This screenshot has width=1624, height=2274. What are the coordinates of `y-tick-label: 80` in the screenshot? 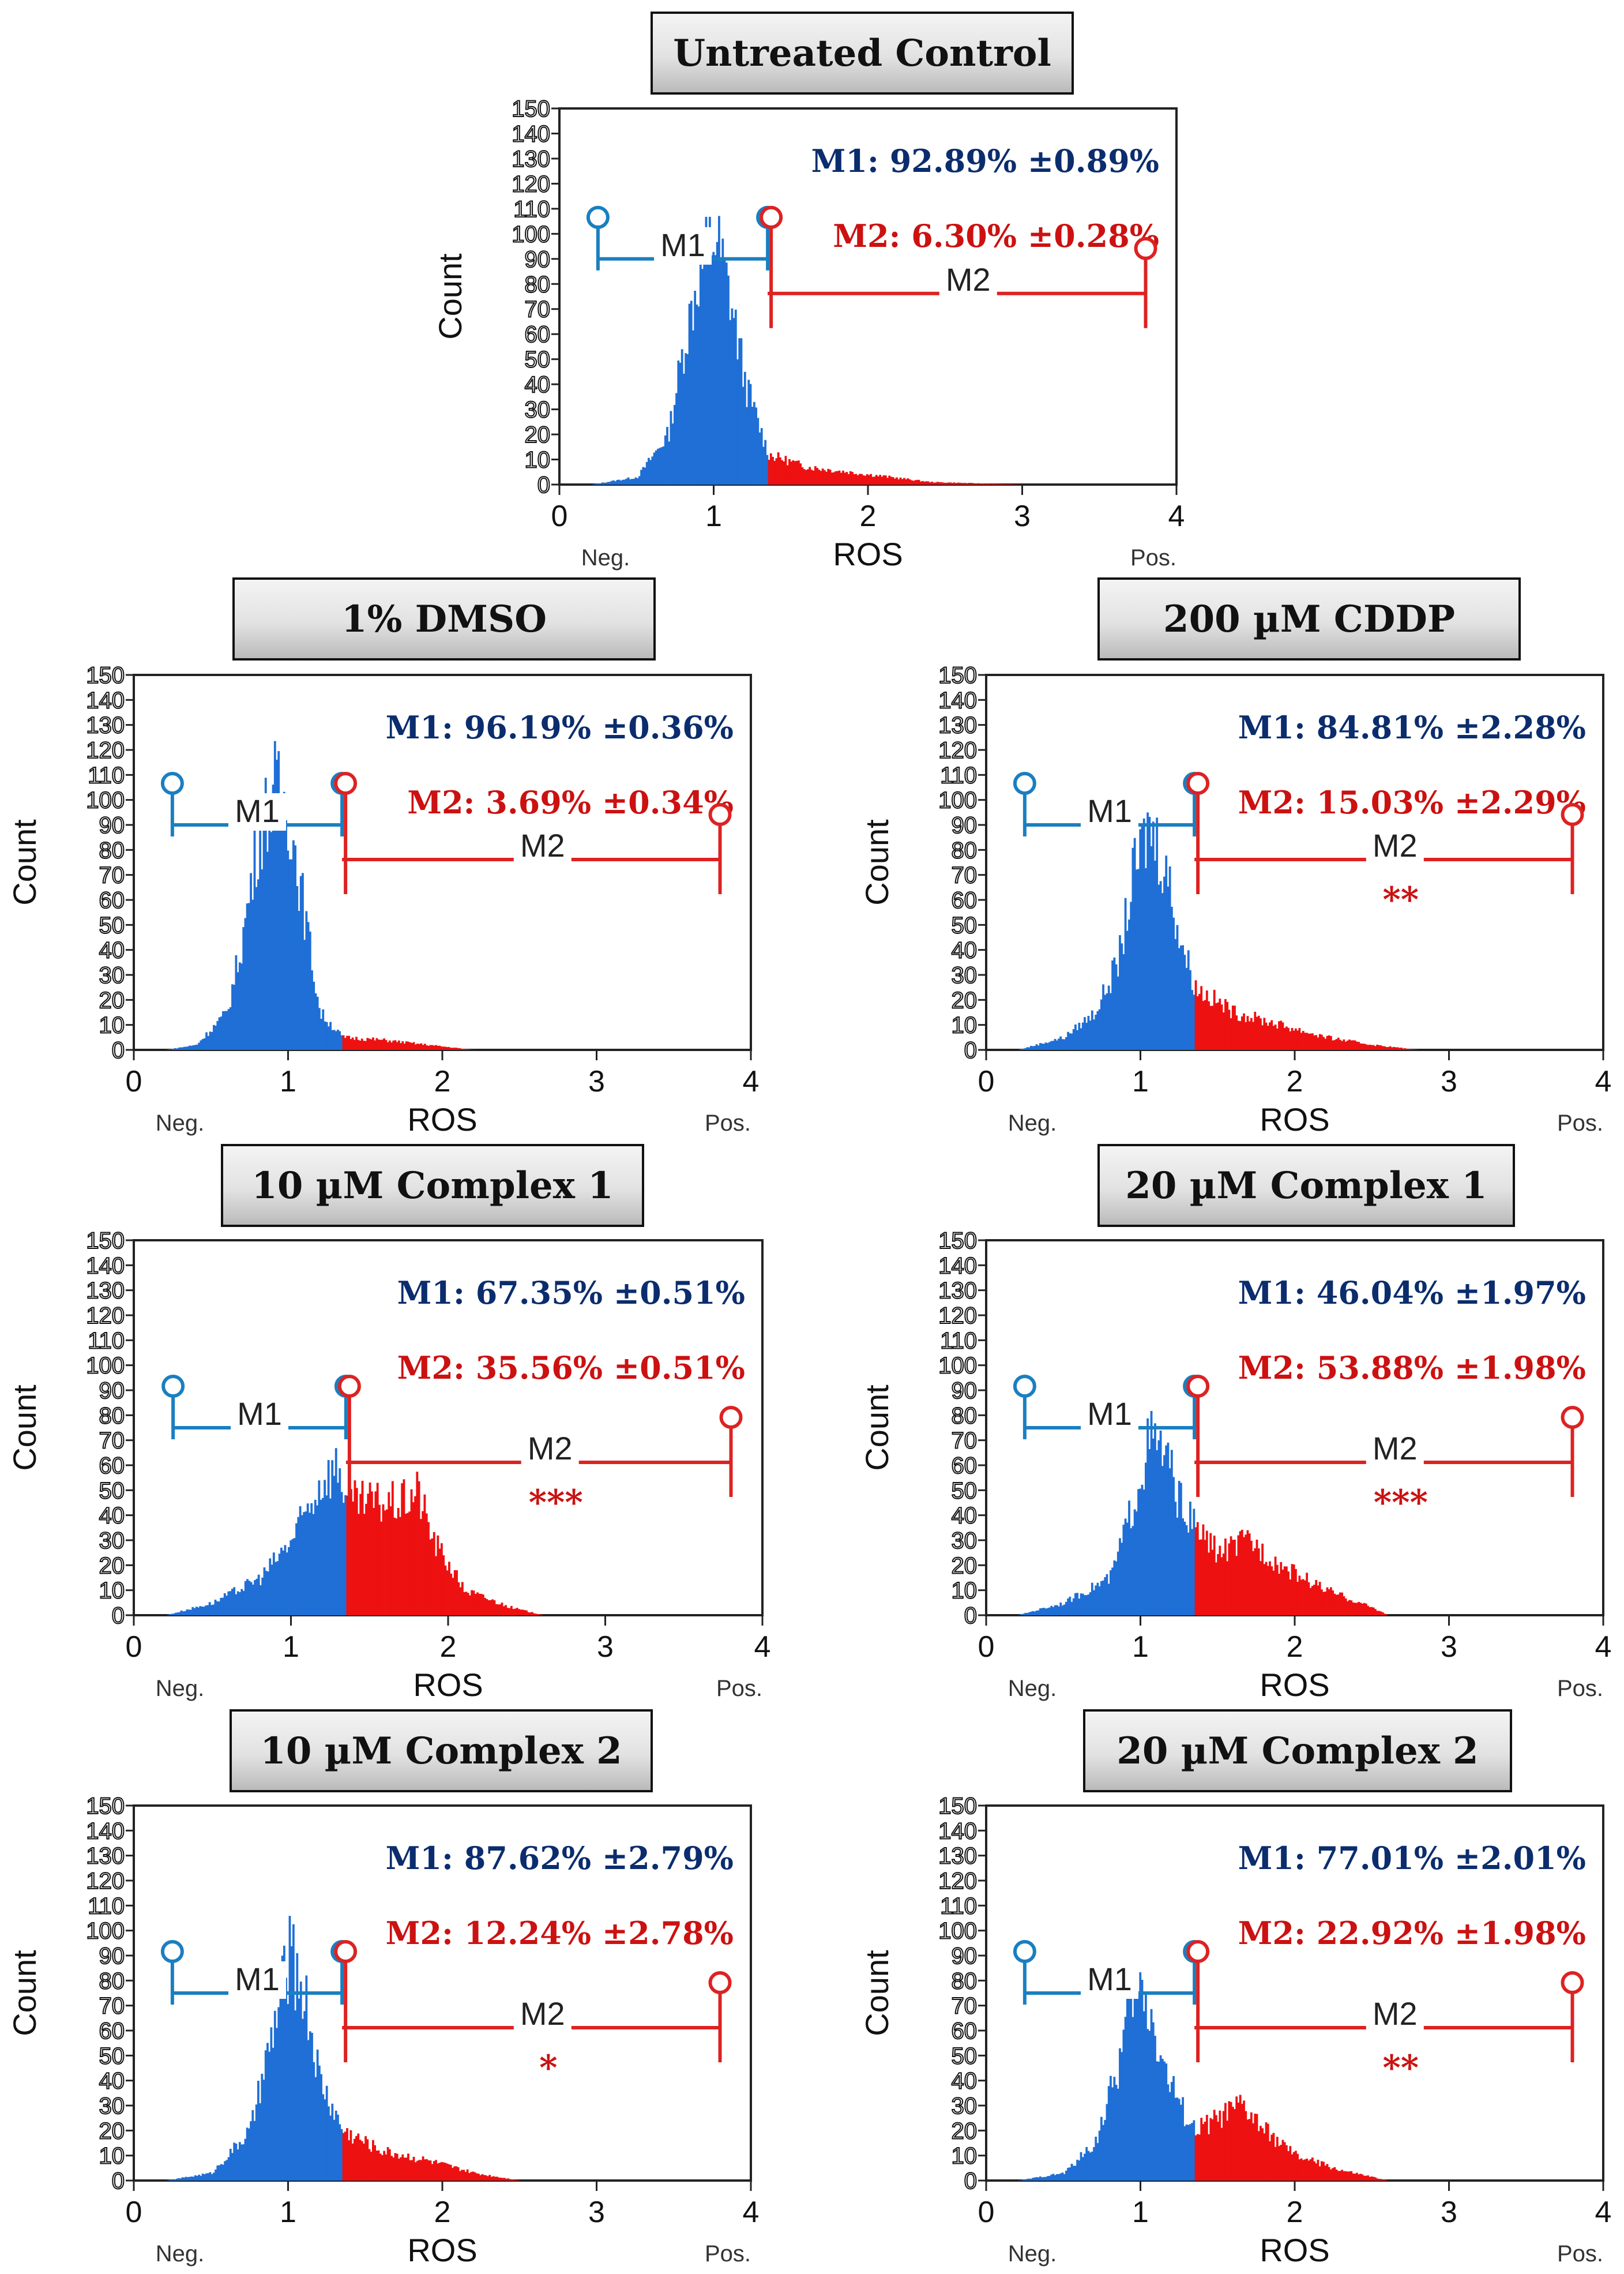 It's located at (112, 1415).